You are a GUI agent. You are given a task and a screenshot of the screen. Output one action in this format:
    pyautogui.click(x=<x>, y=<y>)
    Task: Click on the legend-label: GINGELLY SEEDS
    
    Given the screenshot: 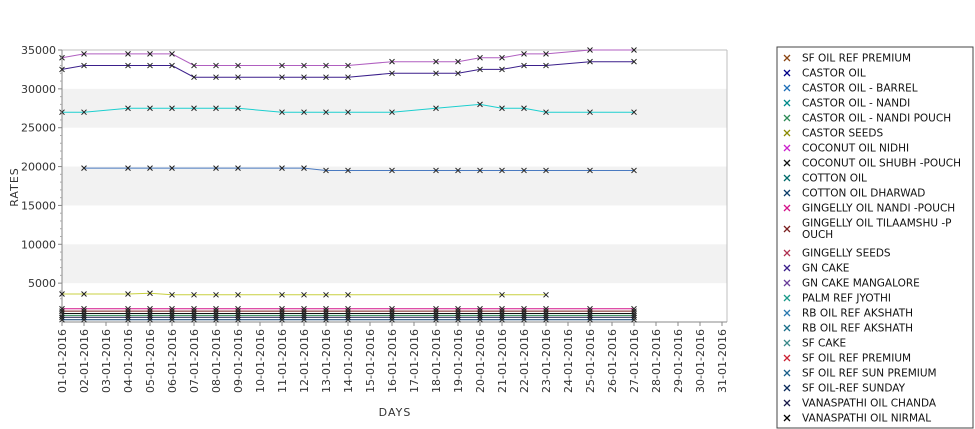 What is the action you would take?
    pyautogui.click(x=846, y=254)
    